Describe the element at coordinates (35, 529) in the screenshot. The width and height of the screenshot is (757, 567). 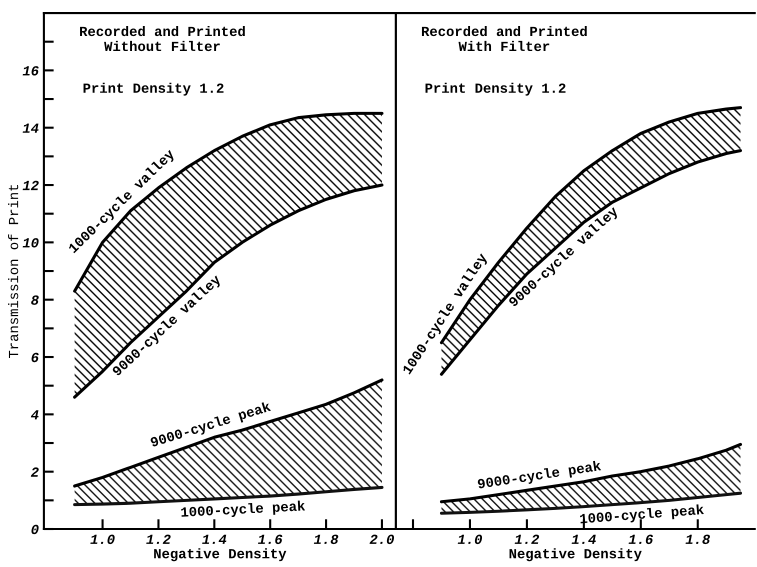
I see `y-tick-label: 0` at that location.